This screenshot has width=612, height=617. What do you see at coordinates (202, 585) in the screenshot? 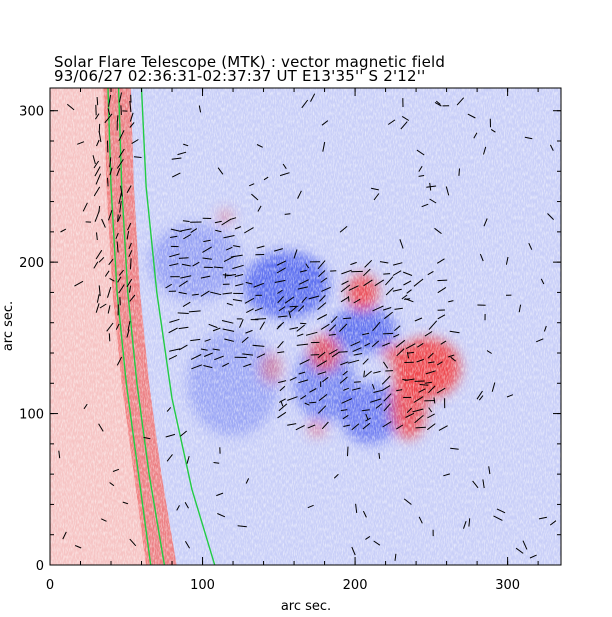
I see `x-tick-label: 100` at bounding box center [202, 585].